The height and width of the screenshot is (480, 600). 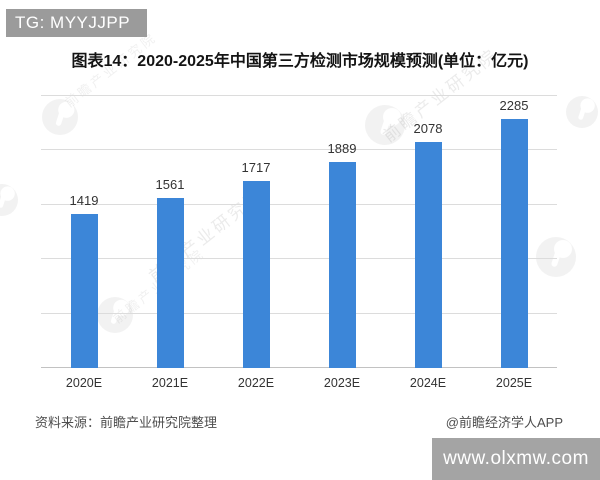 What do you see at coordinates (504, 422) in the screenshot?
I see `credit-text: @前瞻经济学人APP` at bounding box center [504, 422].